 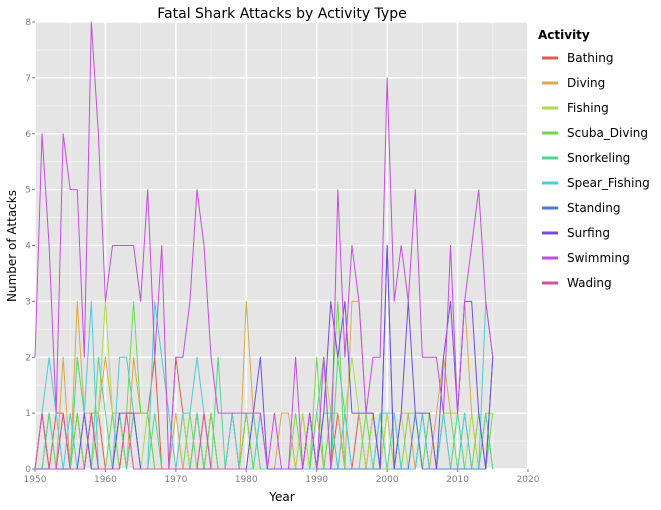 What do you see at coordinates (564, 35) in the screenshot?
I see `legend-title: Activity` at bounding box center [564, 35].